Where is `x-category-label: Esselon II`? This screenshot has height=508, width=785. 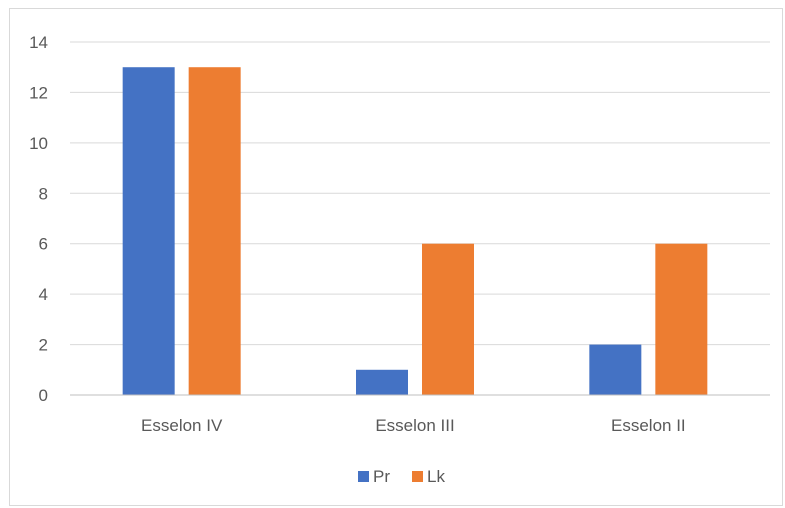 x-category-label: Esselon II is located at coordinates (648, 425).